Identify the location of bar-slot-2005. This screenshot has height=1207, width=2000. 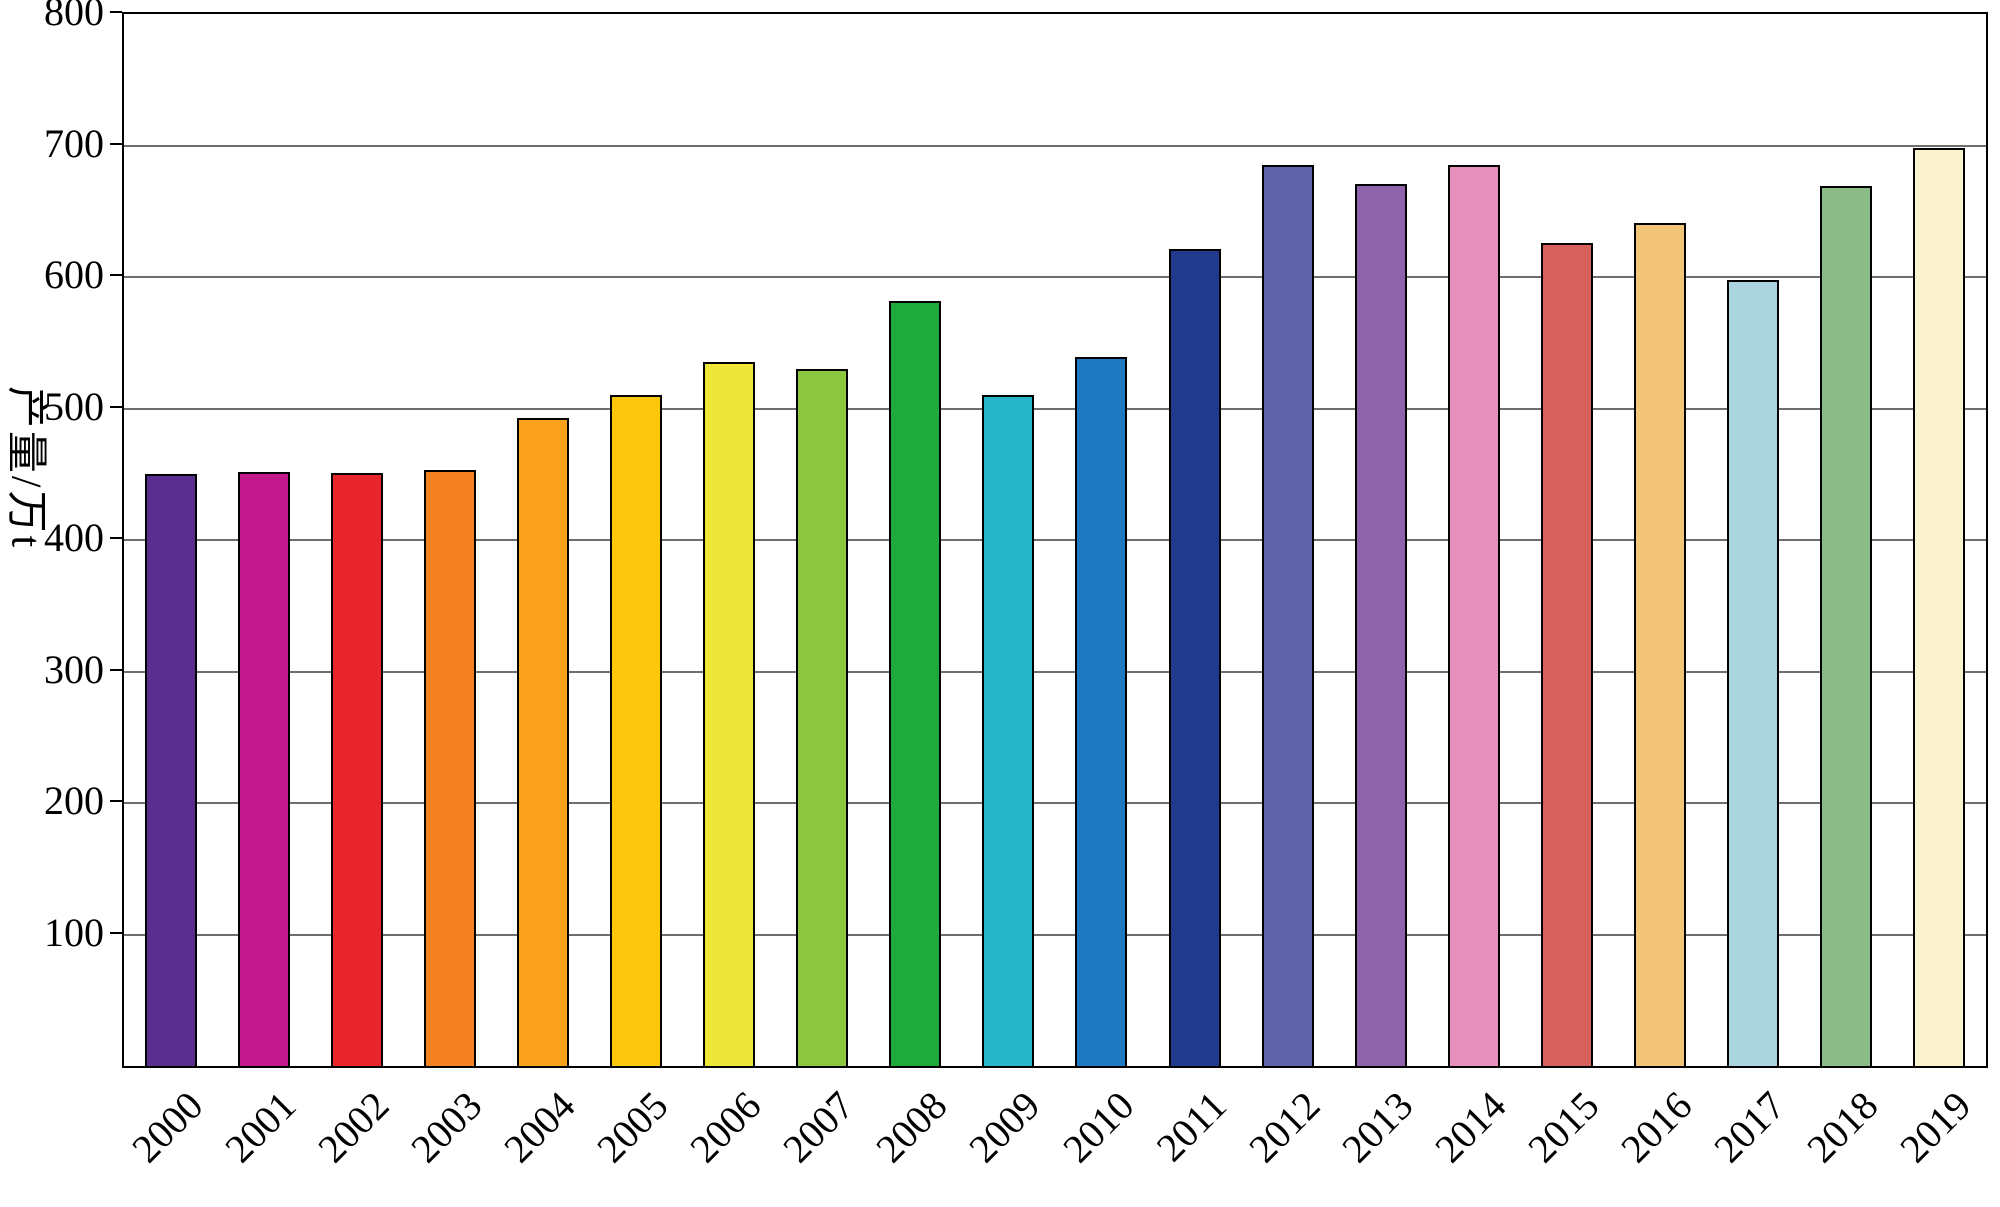
(635, 540).